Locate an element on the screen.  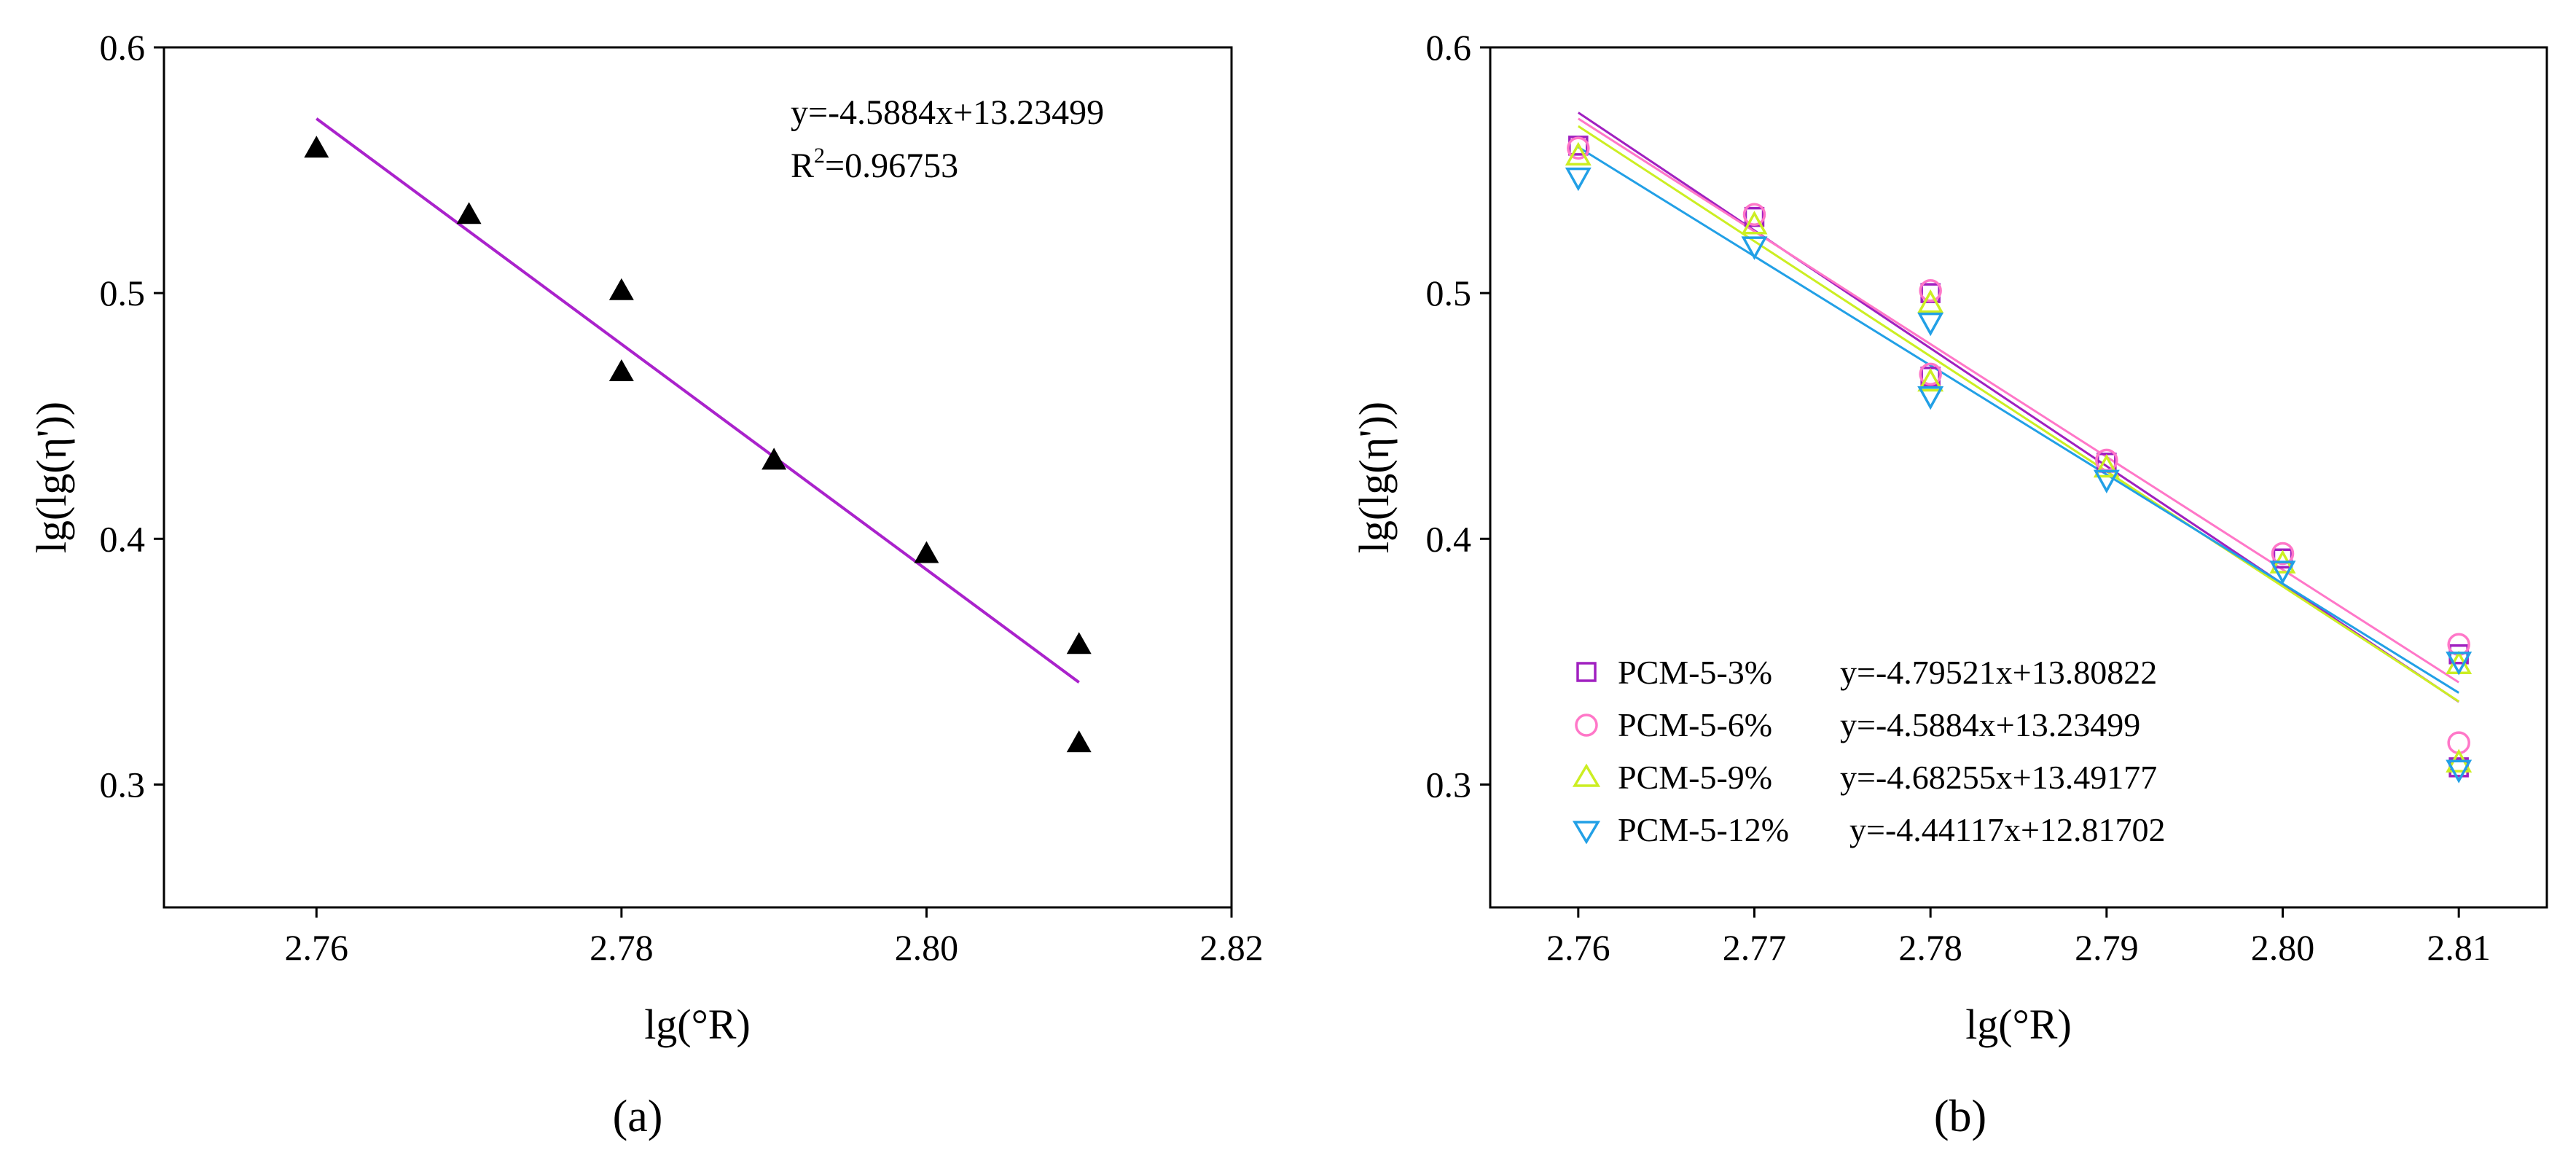
legend-entry-pcm-5-12: PCM-5-12% y=-4.44117x+12.81702 is located at coordinates (1869, 829).